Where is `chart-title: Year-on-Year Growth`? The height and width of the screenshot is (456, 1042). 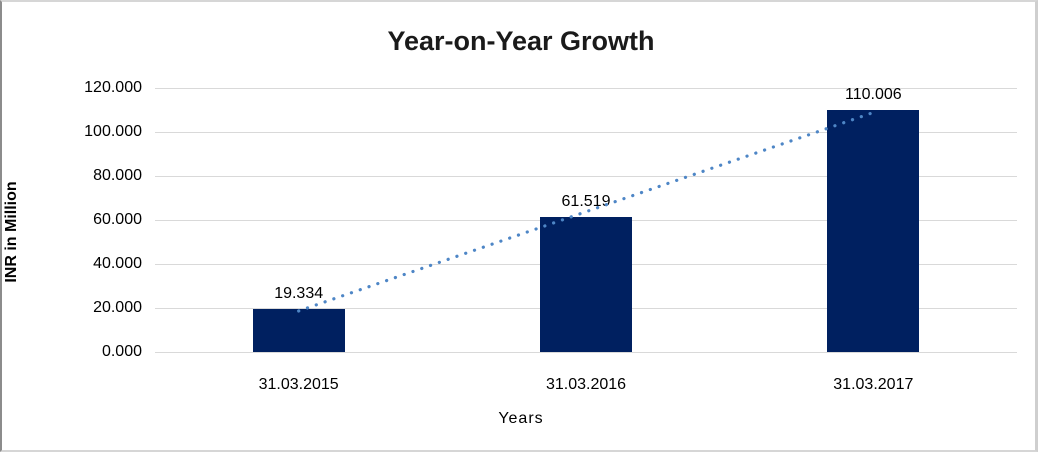 chart-title: Year-on-Year Growth is located at coordinates (521, 41).